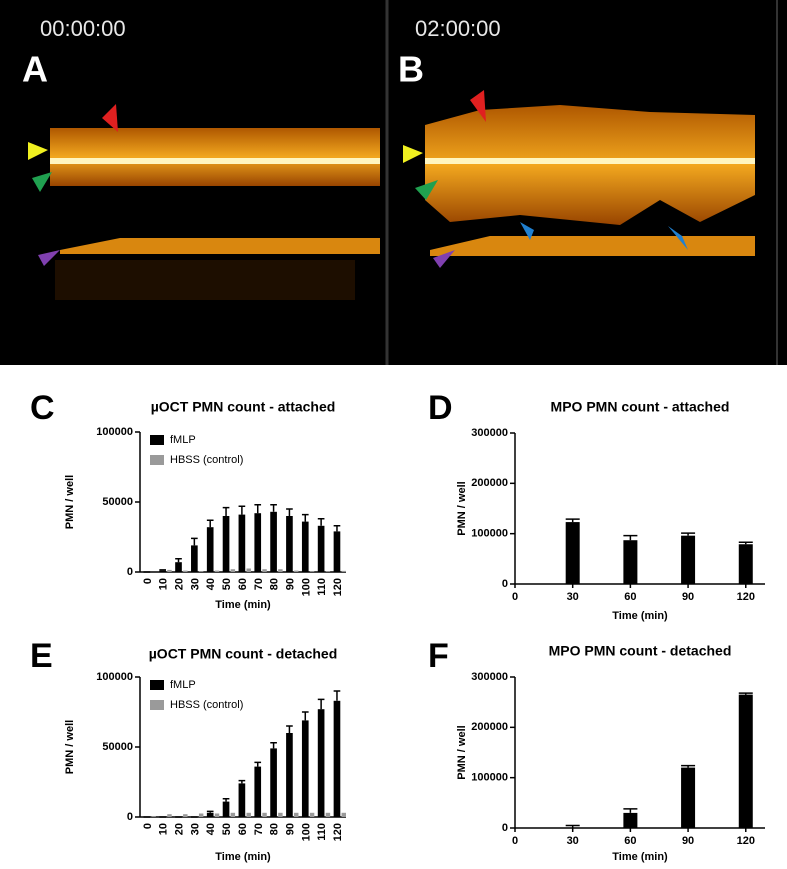  I want to click on x-tick-label: 100, so click(306, 587).